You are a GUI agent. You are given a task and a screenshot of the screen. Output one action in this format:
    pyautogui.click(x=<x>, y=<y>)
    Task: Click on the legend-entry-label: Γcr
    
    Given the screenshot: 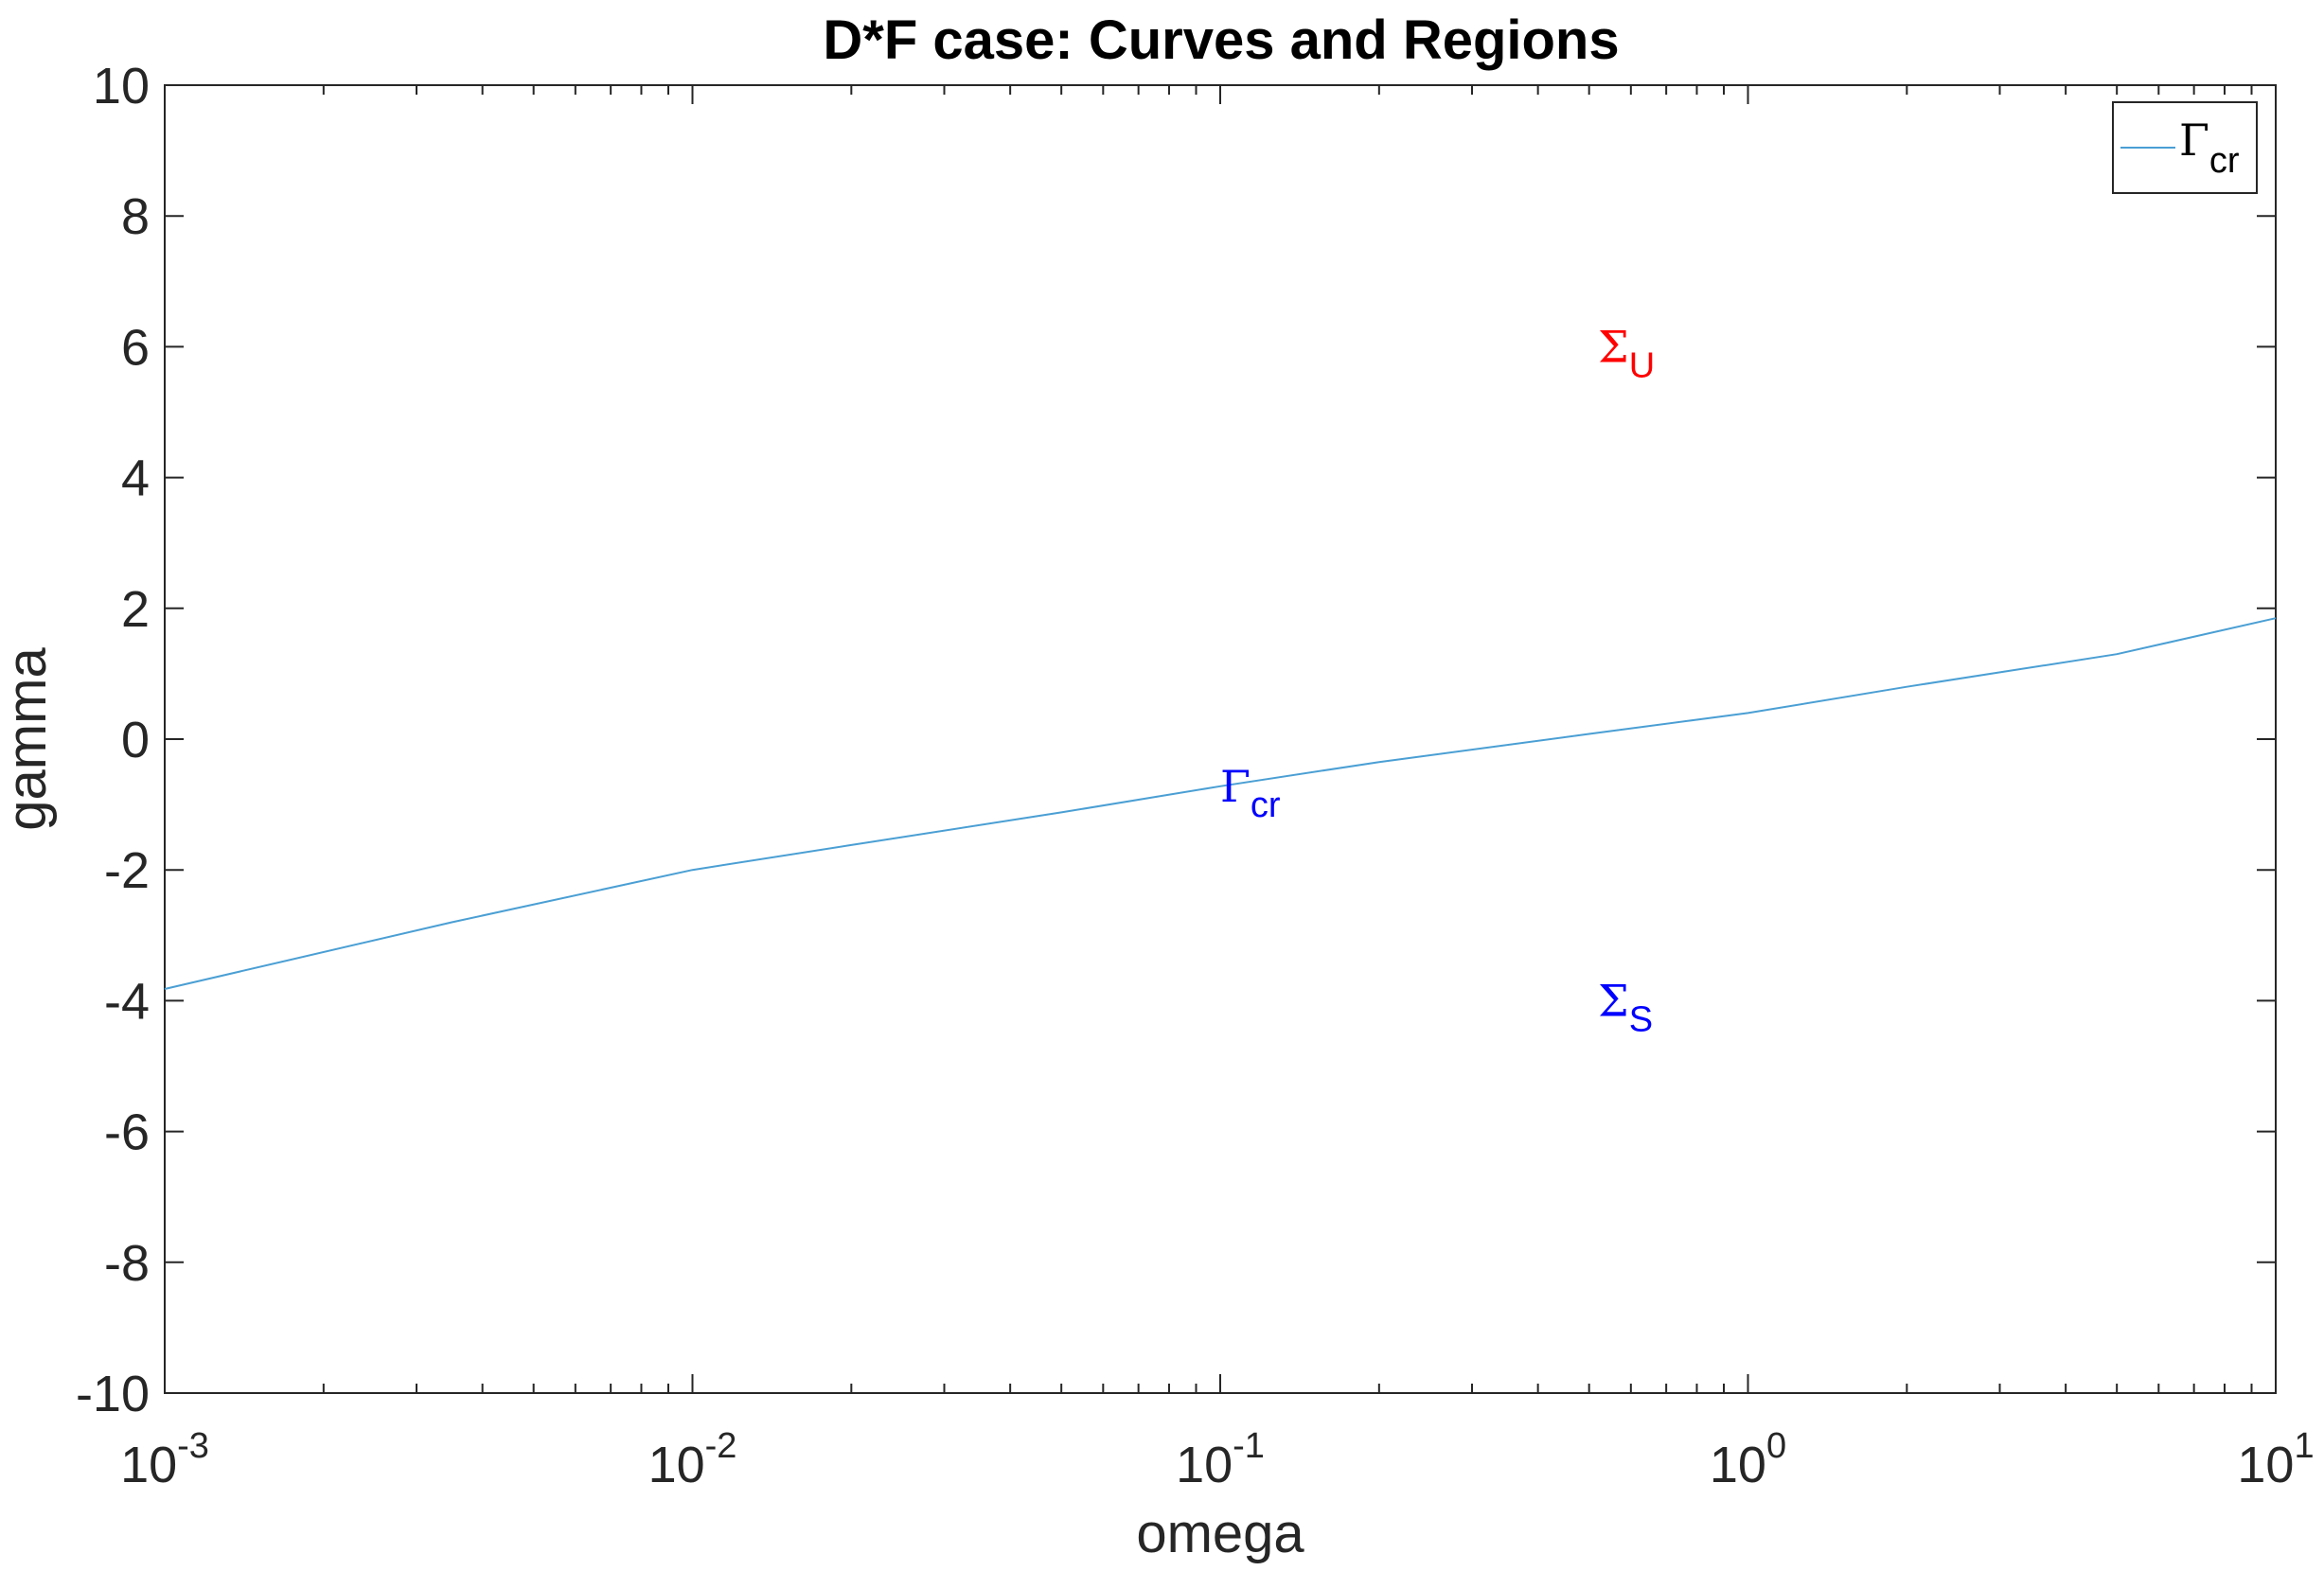 What is the action you would take?
    pyautogui.click(x=2209, y=148)
    